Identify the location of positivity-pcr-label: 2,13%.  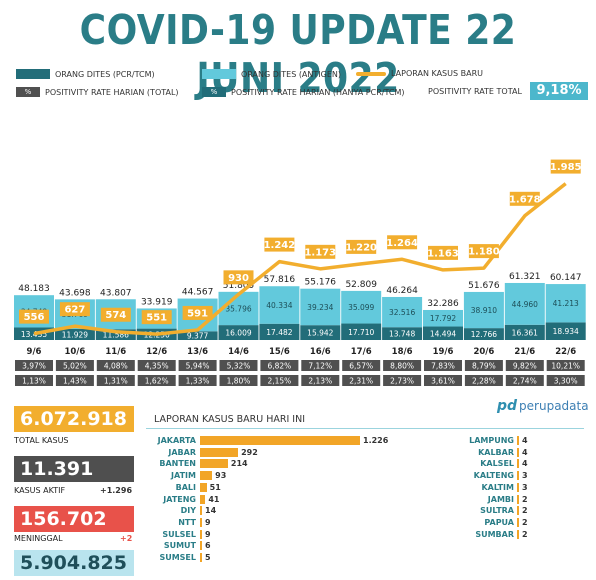
(320, 381).